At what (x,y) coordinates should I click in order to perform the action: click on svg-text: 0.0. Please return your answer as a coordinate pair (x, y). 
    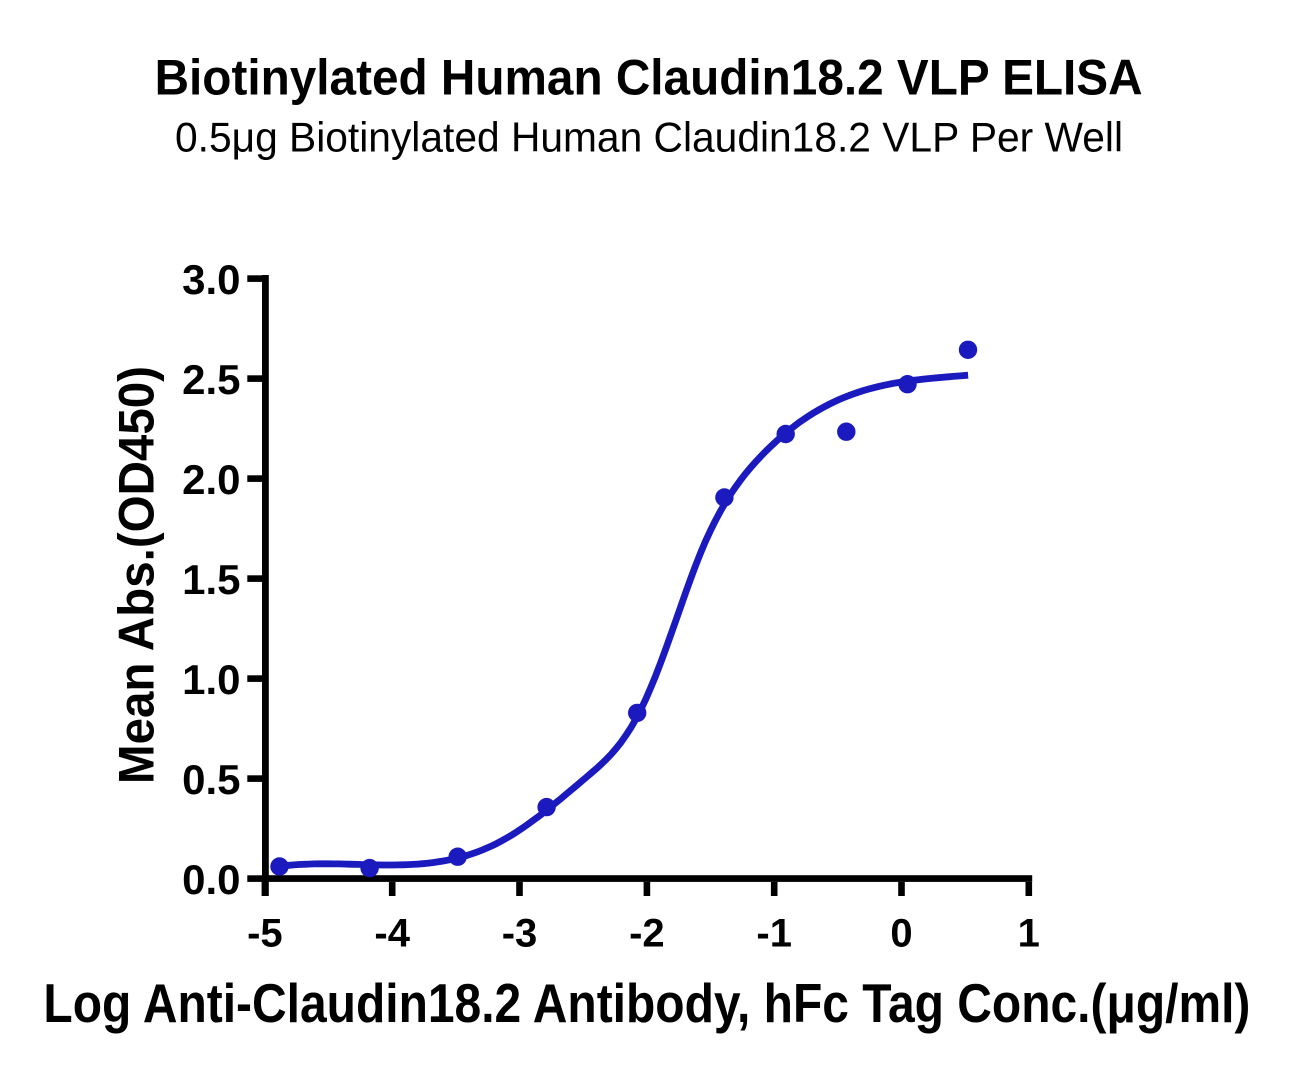
    Looking at the image, I should click on (211, 879).